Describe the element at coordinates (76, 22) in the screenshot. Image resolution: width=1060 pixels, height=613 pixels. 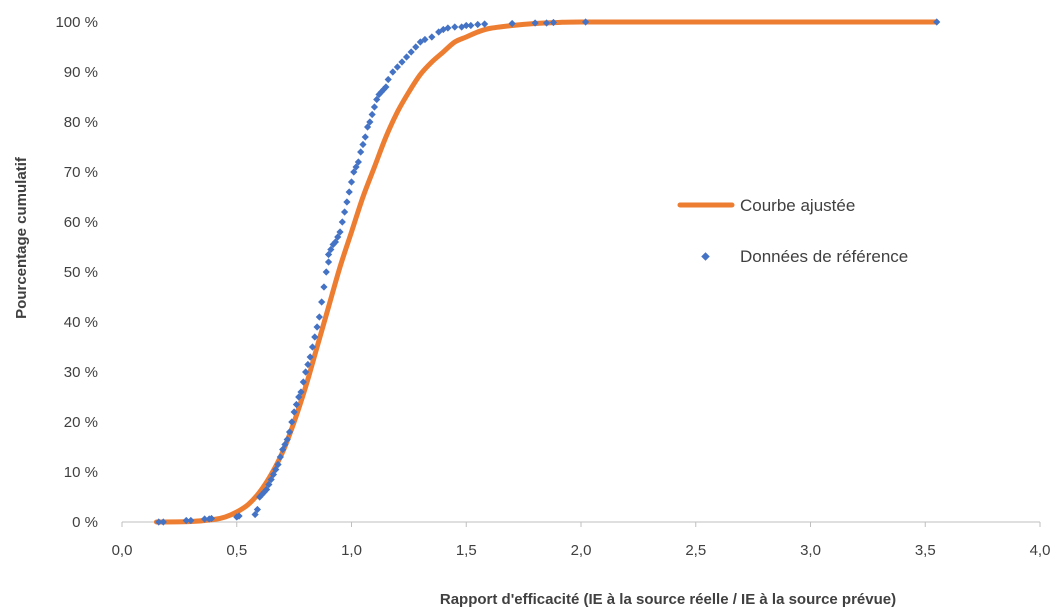
I see `y-tick-label: 100 %` at that location.